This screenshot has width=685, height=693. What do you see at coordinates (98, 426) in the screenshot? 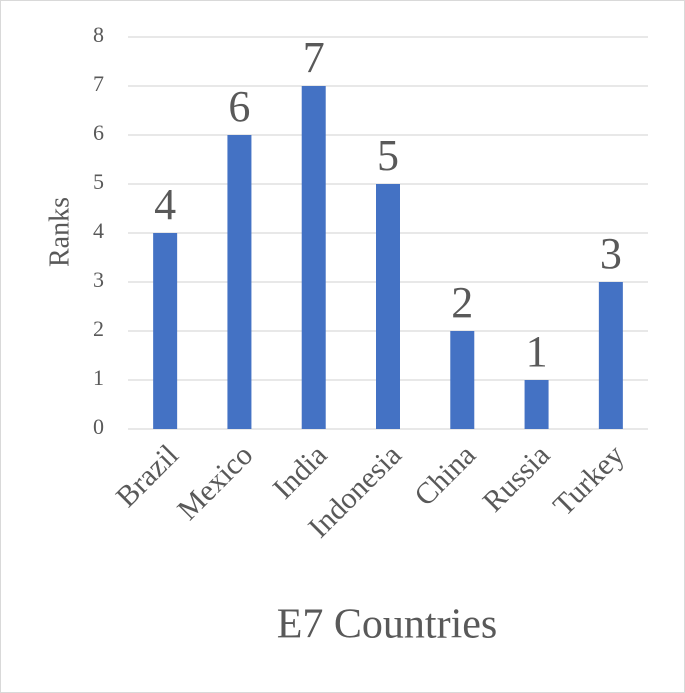
I see `y-tick-label: 0` at bounding box center [98, 426].